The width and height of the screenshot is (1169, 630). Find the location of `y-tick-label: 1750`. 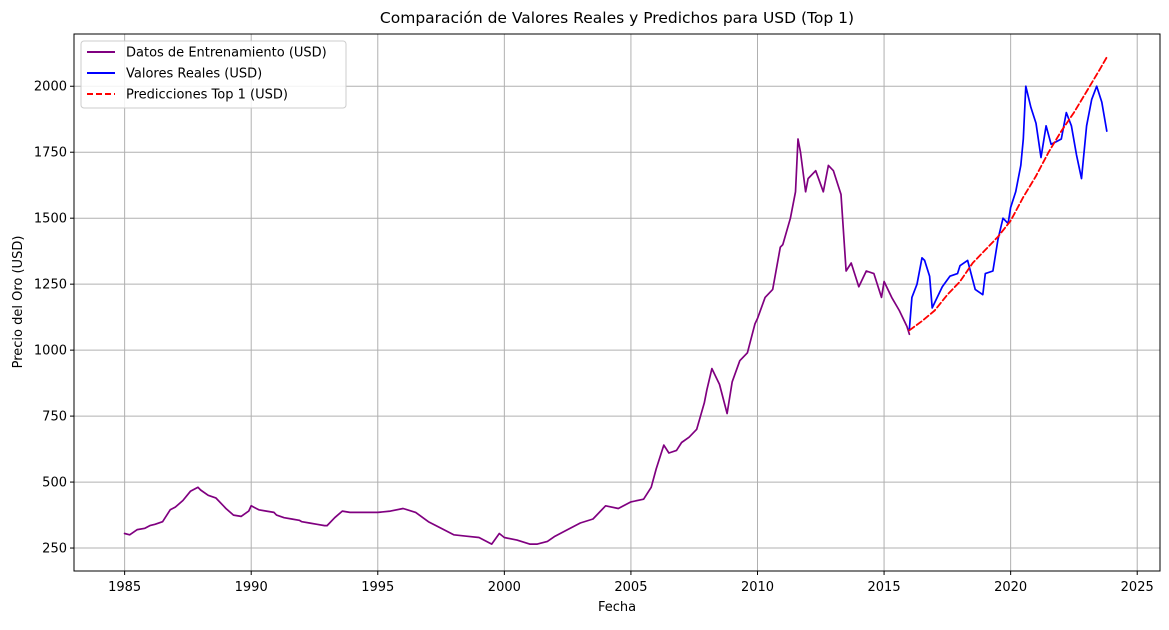

y-tick-label: 1750 is located at coordinates (50, 153).